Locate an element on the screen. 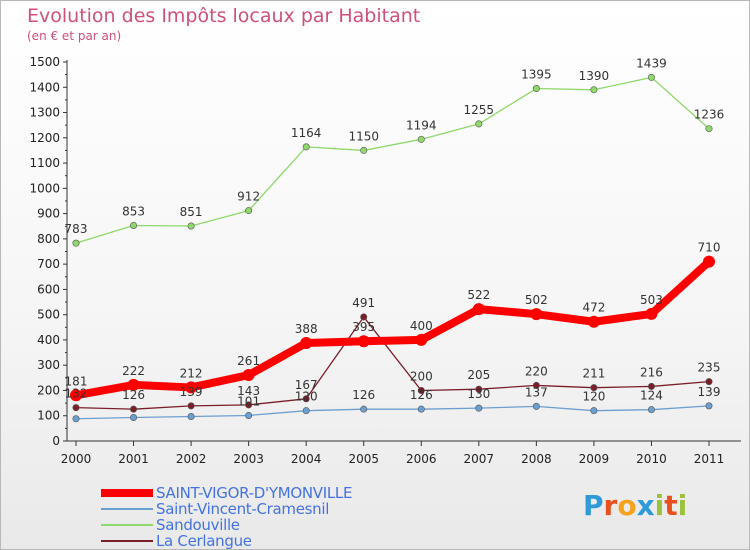 This screenshot has width=750, height=550. x-tick-label: 2011 is located at coordinates (709, 459).